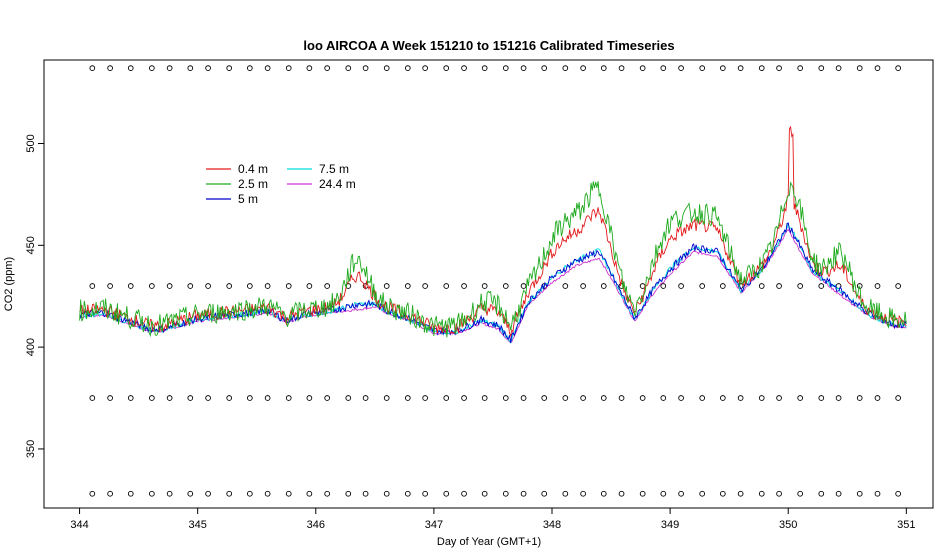 This screenshot has height=550, width=950. What do you see at coordinates (9, 284) in the screenshot?
I see `y-axis-label: CO2 (ppm)` at bounding box center [9, 284].